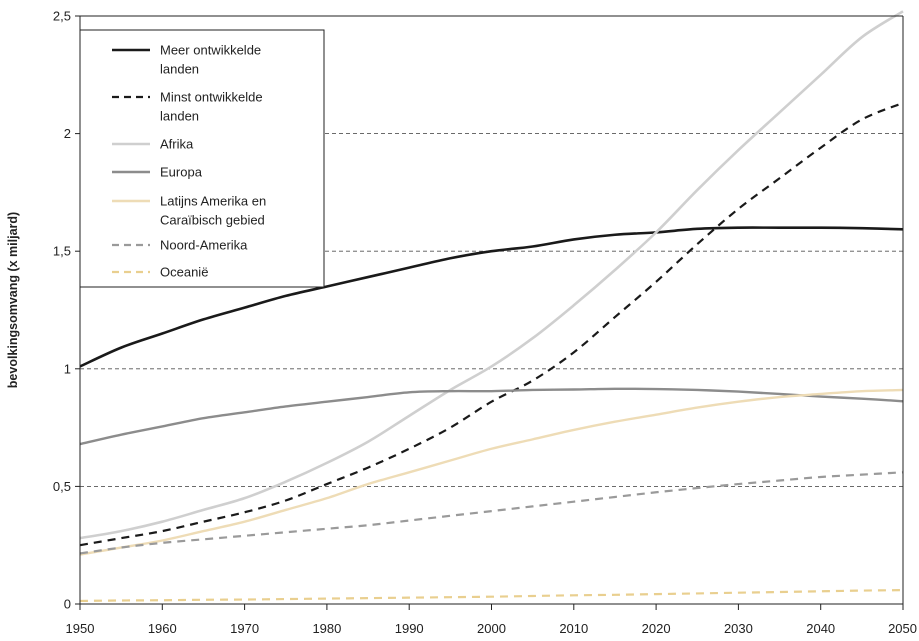 Image resolution: width=919 pixels, height=641 pixels. Describe the element at coordinates (738, 628) in the screenshot. I see `x-tick-label-8: 2030` at that location.